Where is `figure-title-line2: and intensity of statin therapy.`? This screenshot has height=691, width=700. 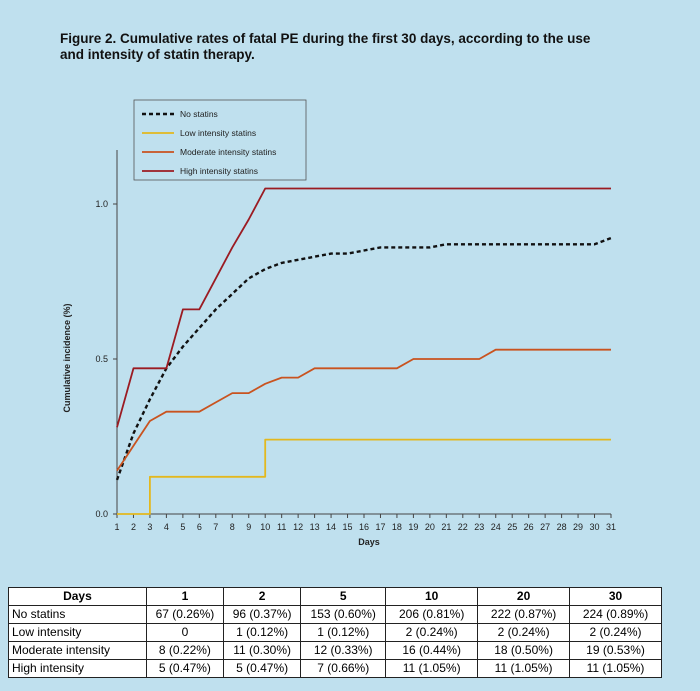 figure-title-line2: and intensity of statin therapy. is located at coordinates (157, 54).